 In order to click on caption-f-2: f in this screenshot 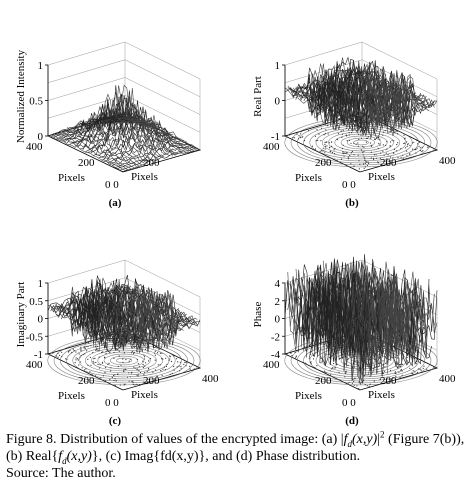, I will do `click(60, 456)`.